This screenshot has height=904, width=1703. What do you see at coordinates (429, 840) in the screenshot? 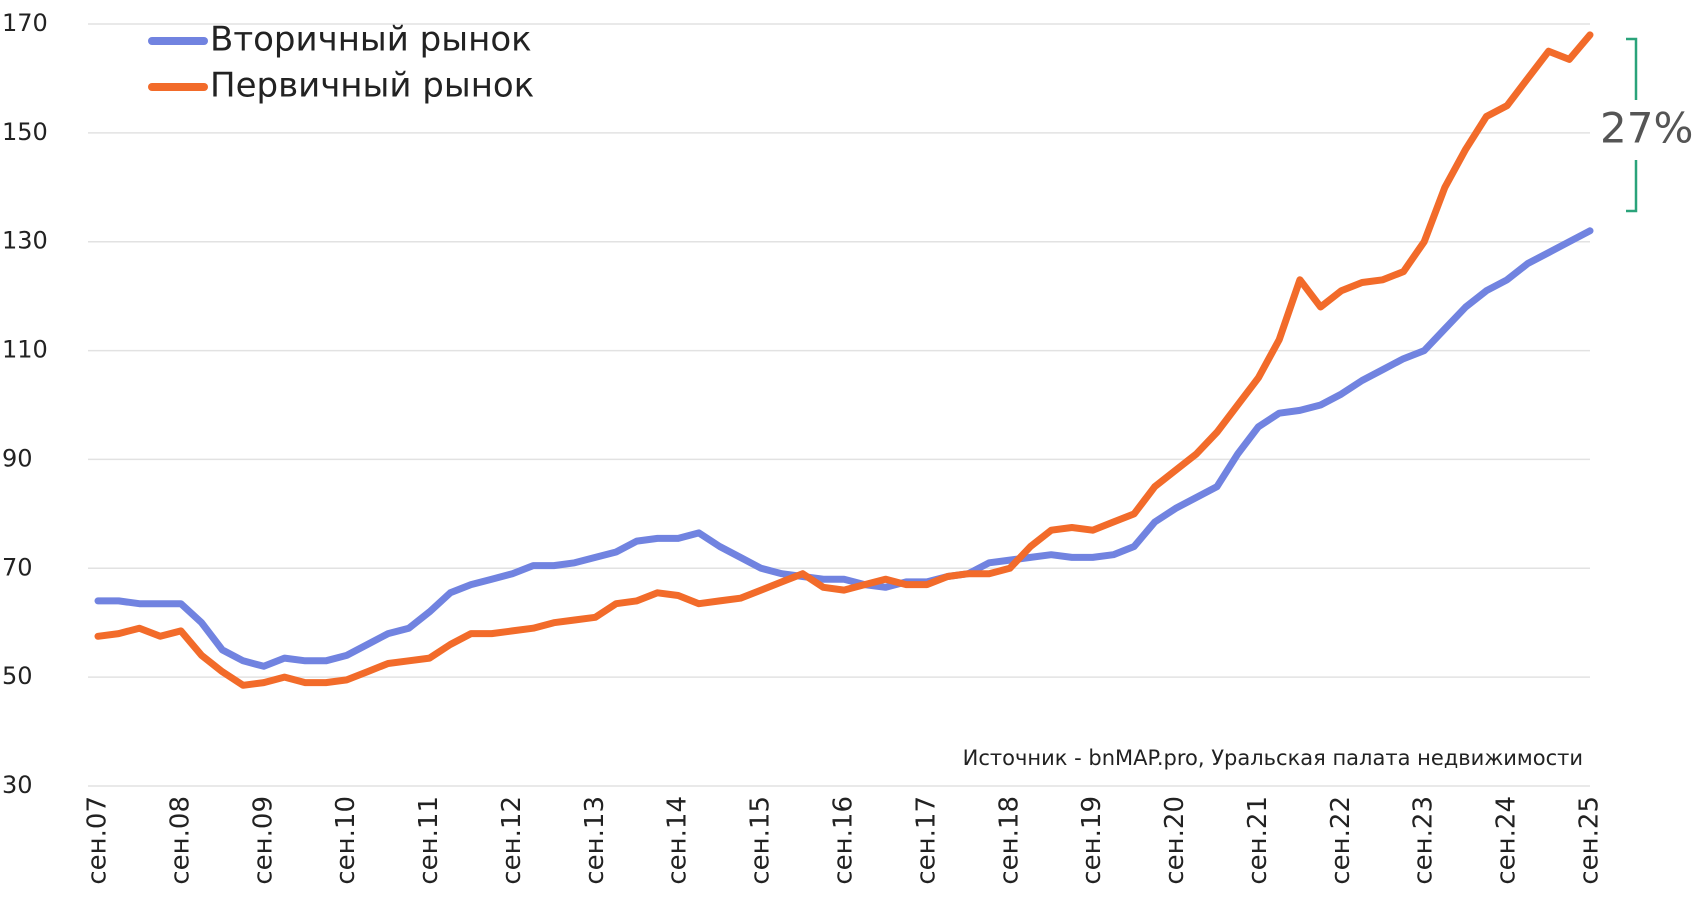
I see `x-tick-label: сен.11` at bounding box center [429, 840].